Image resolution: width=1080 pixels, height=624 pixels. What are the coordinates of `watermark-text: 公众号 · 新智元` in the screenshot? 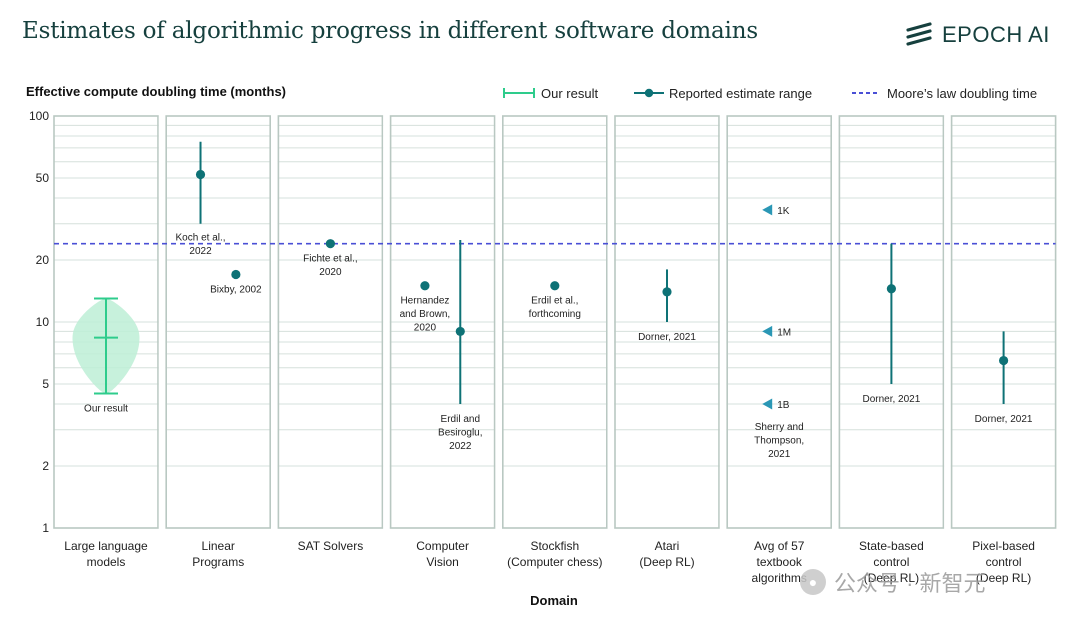 It's located at (910, 583).